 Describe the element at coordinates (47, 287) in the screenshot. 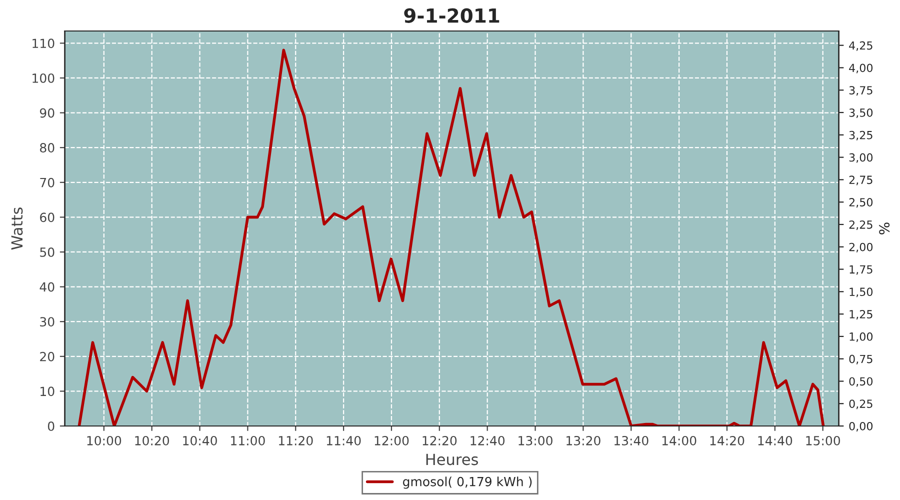

I see `y-tick-label: 40` at that location.